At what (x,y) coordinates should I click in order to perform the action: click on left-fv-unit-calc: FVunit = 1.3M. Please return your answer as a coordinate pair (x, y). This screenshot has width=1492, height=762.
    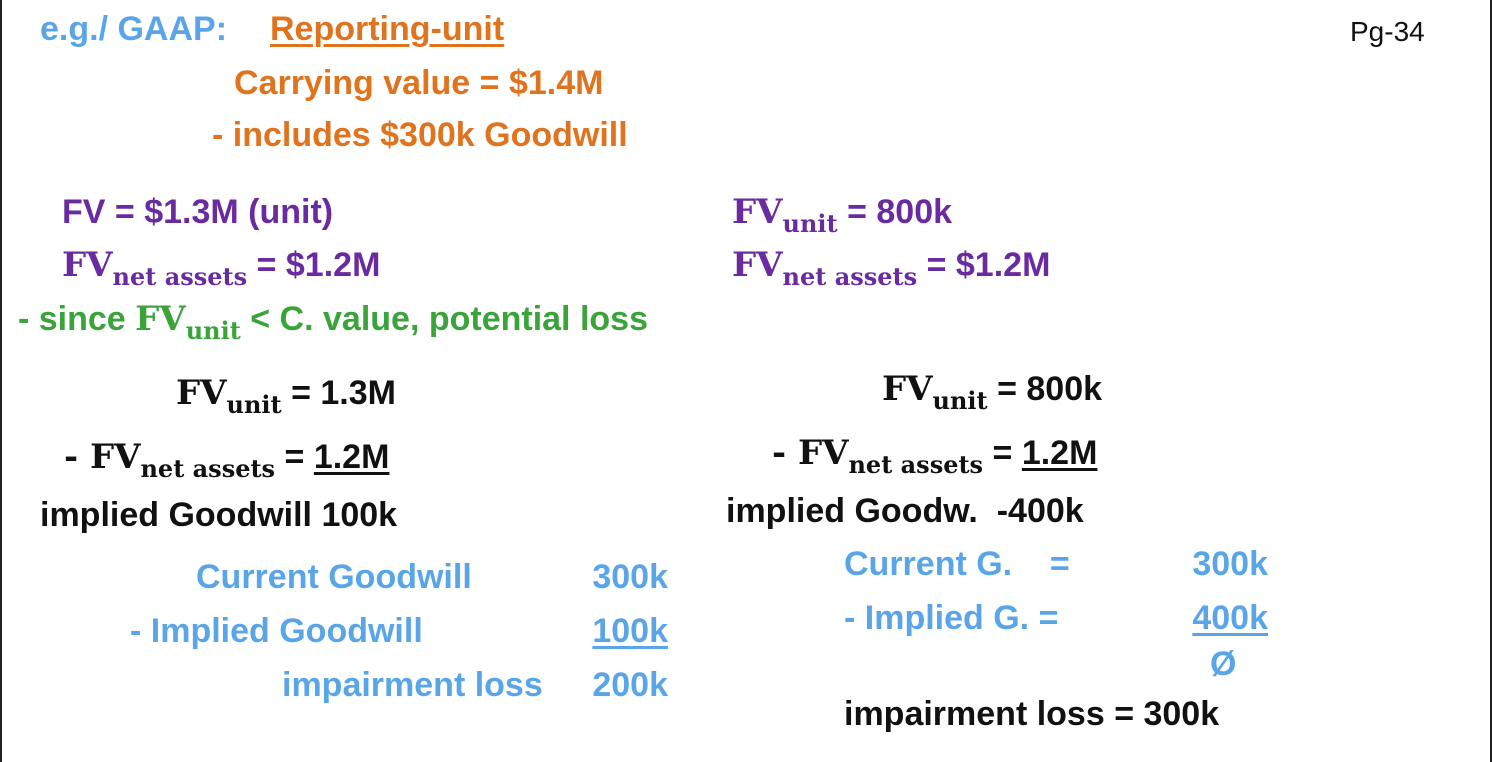
    Looking at the image, I should click on (286, 396).